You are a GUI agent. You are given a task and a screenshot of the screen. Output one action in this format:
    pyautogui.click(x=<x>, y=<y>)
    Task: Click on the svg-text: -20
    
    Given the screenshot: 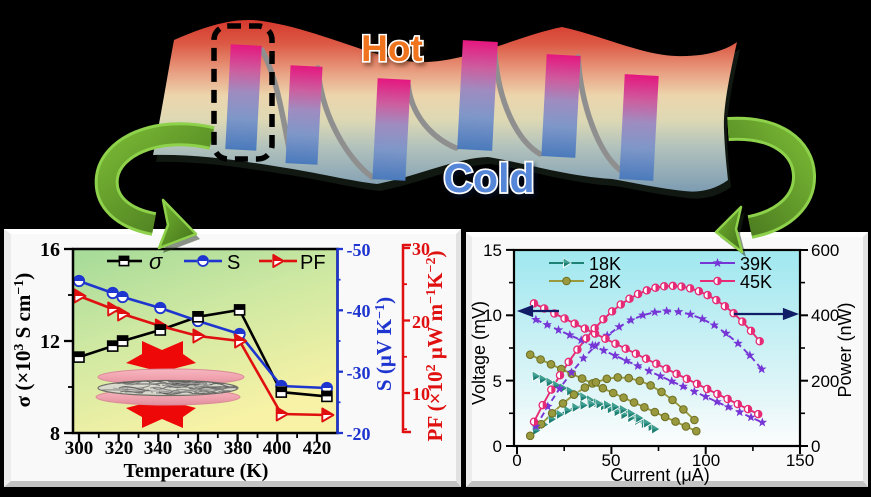 What is the action you would take?
    pyautogui.click(x=359, y=434)
    